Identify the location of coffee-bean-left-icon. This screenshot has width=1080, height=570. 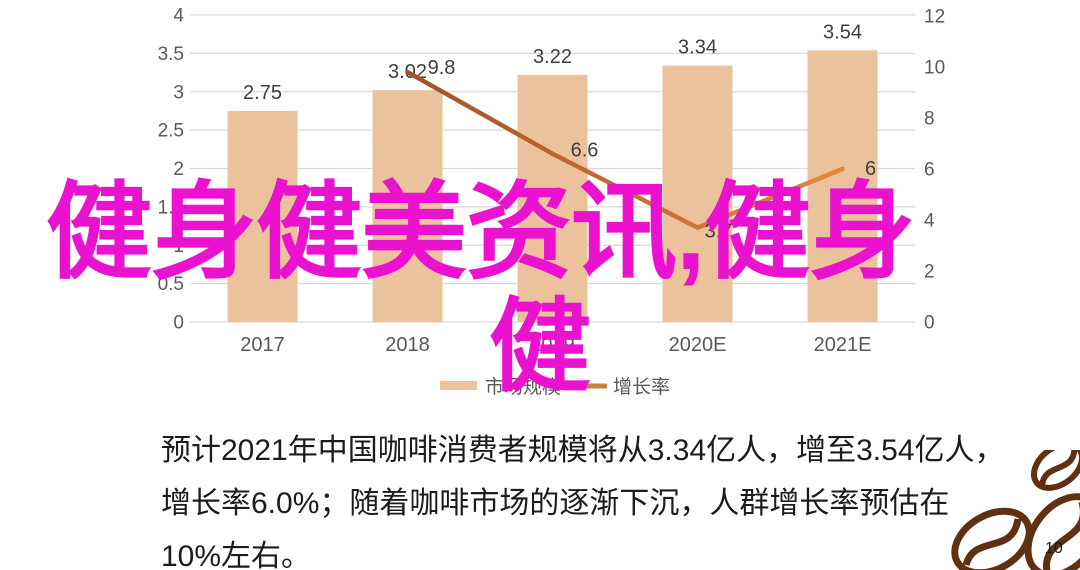
(992, 538).